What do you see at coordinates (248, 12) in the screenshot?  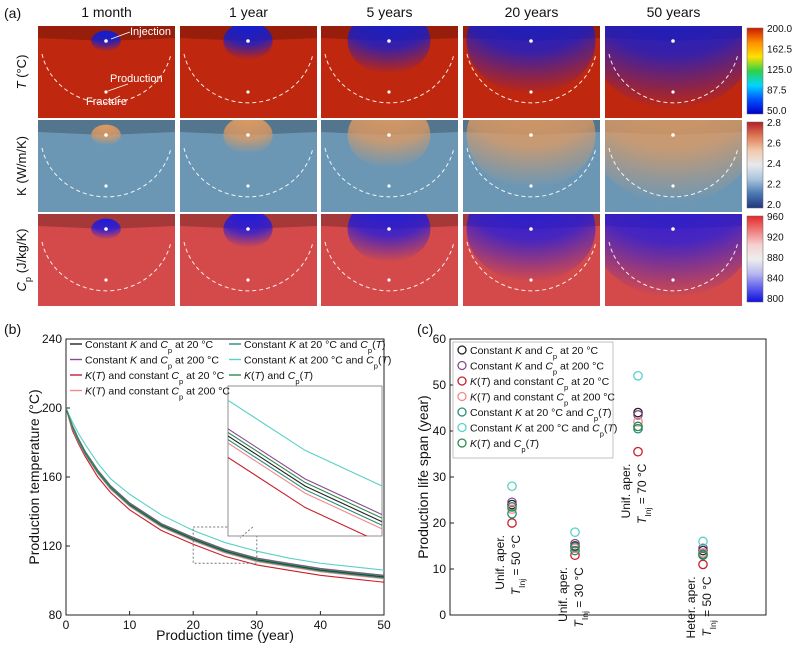 I see `time-title: 1 year` at bounding box center [248, 12].